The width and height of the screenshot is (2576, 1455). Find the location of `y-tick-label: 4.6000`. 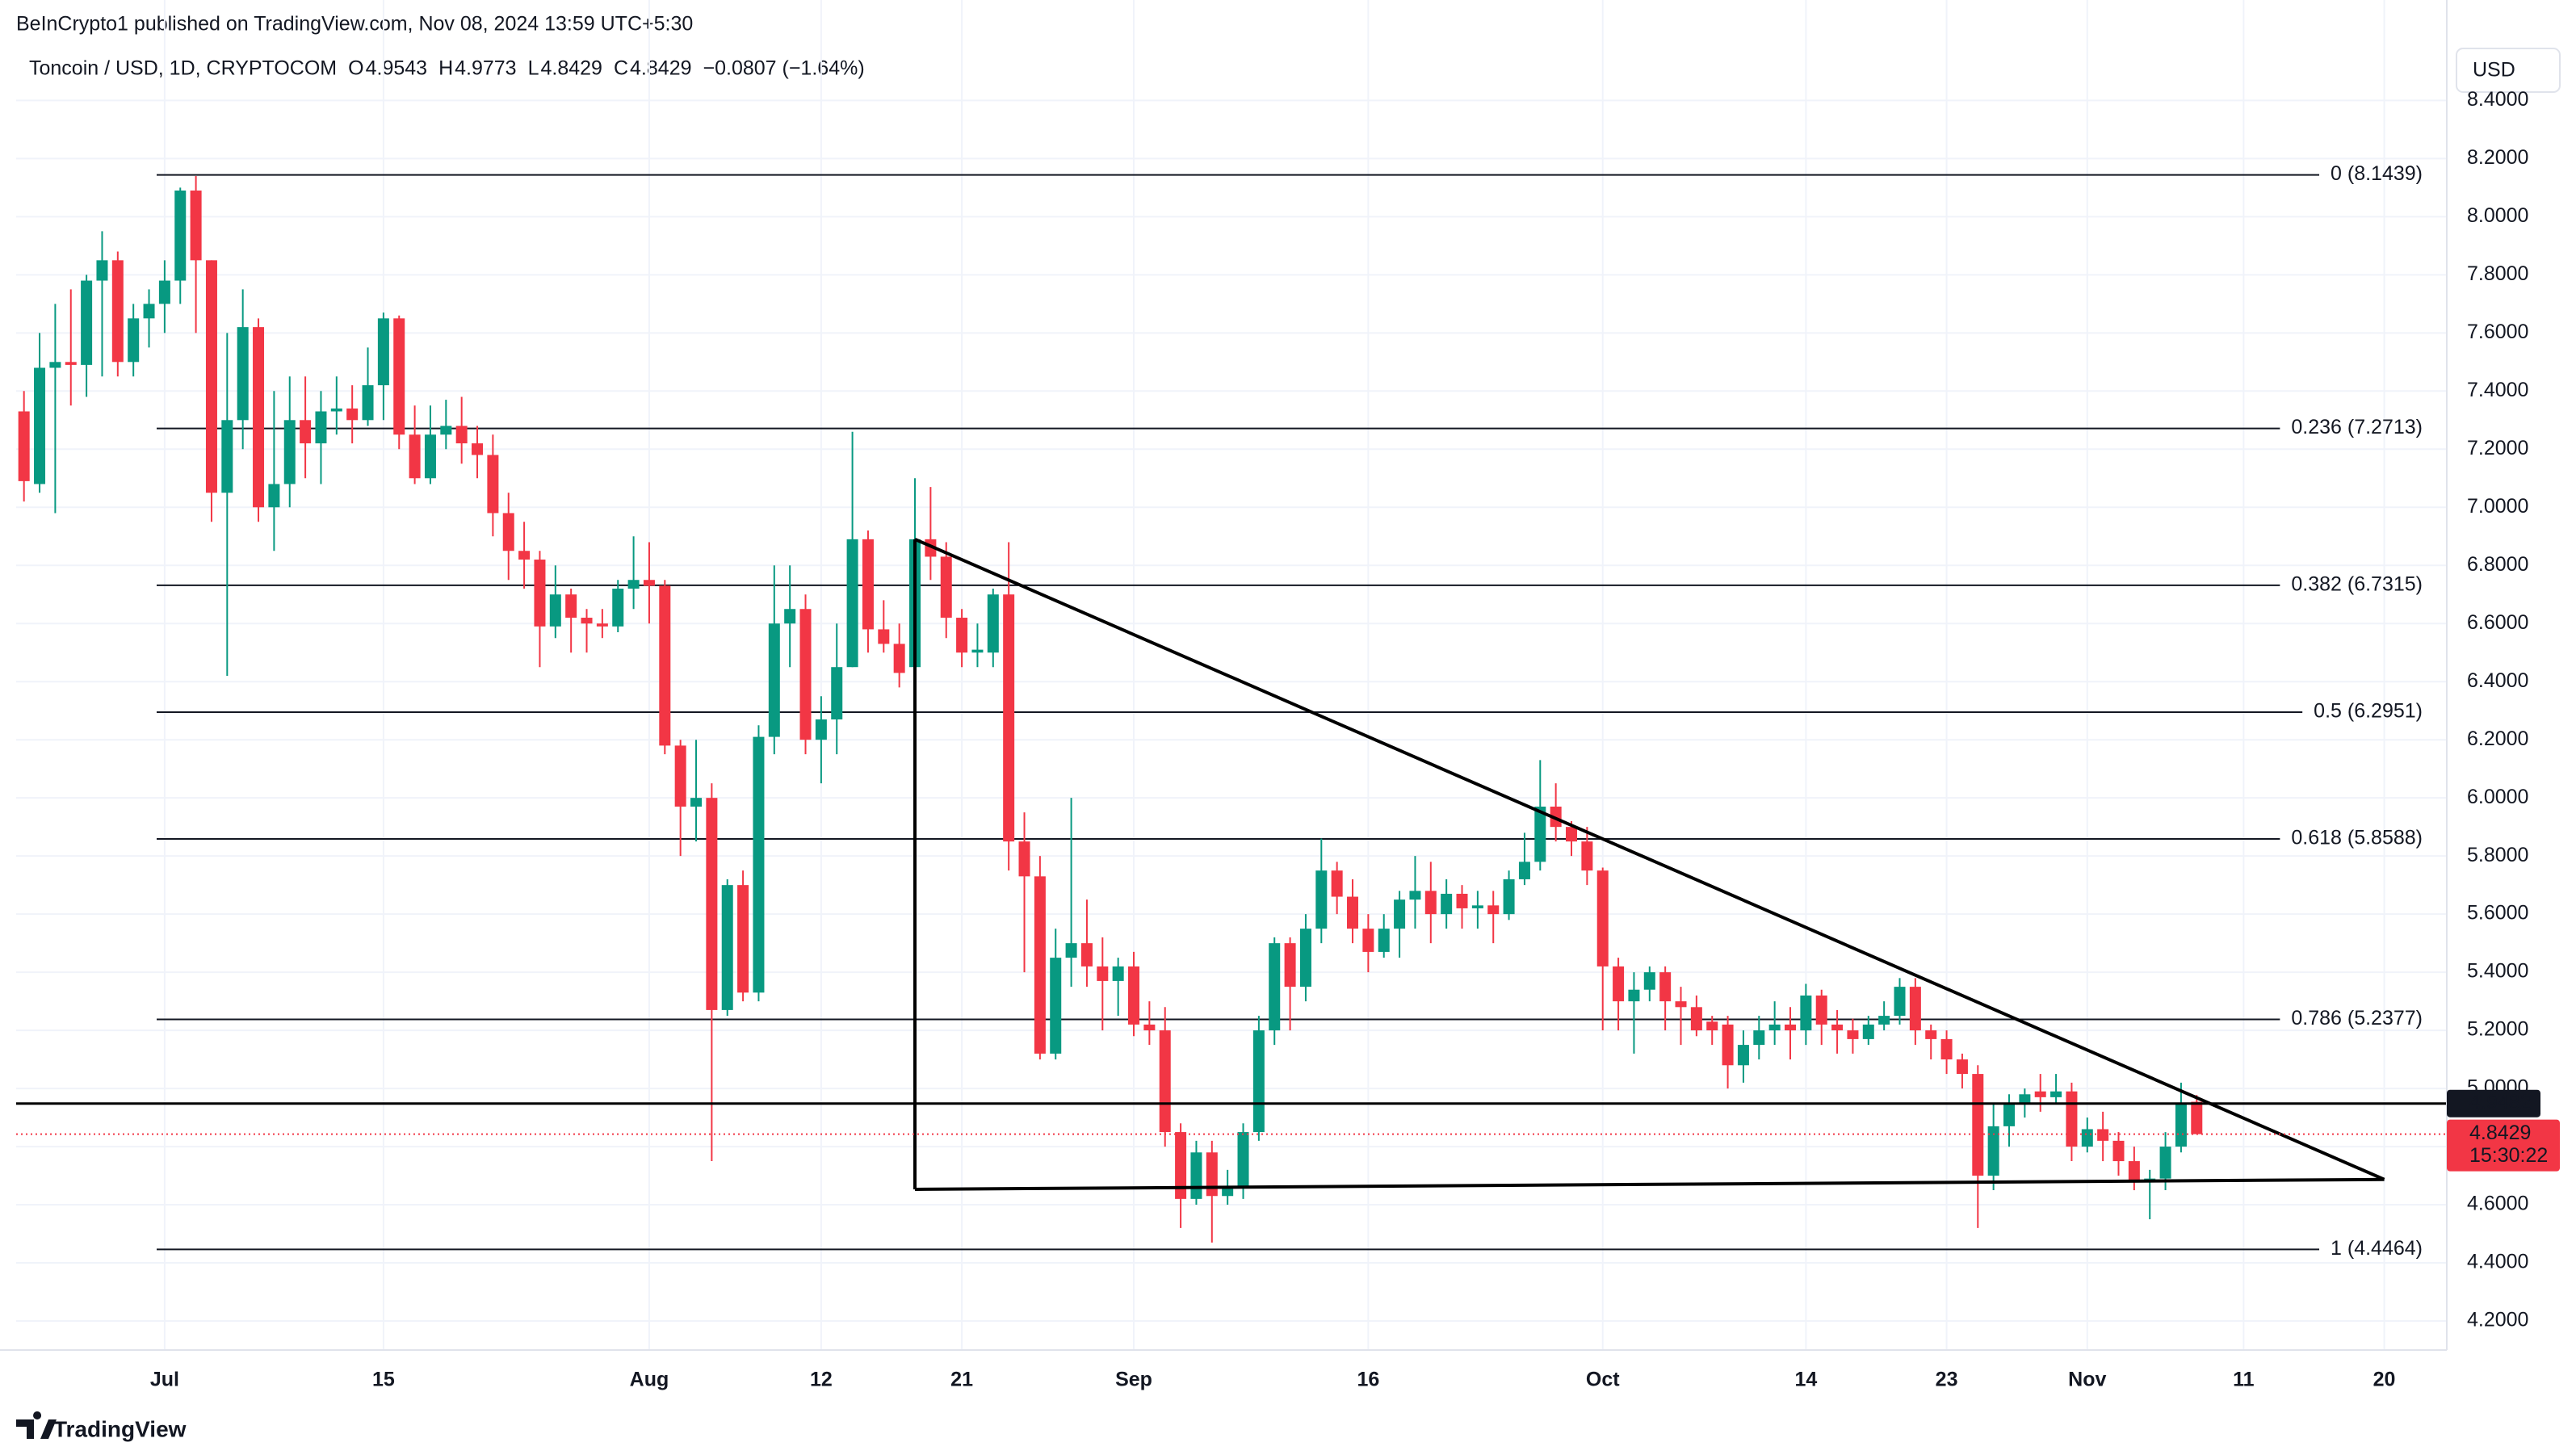

y-tick-label: 4.6000 is located at coordinates (2497, 1204).